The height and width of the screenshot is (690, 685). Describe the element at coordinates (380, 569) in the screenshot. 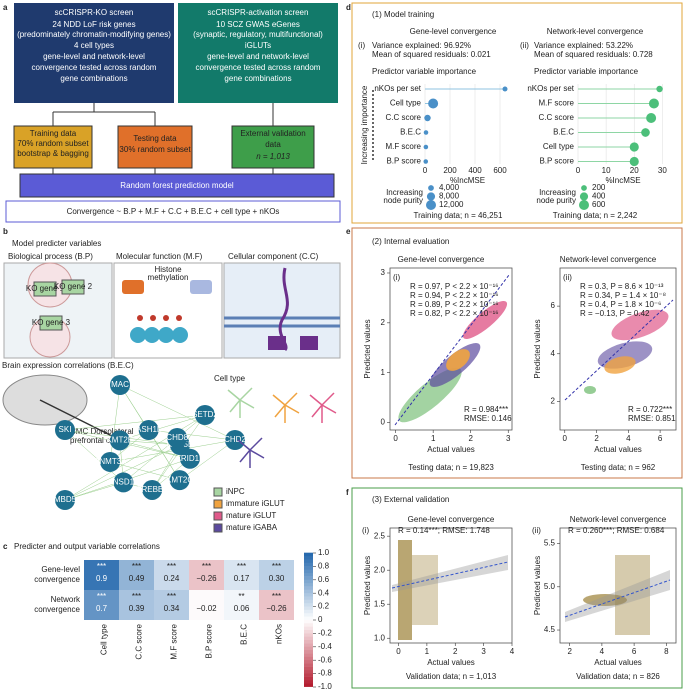

I see `y-tick-label: 2.0` at that location.